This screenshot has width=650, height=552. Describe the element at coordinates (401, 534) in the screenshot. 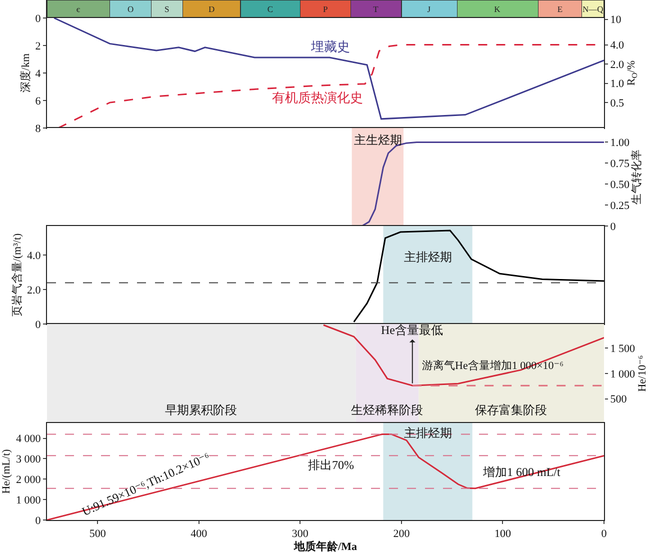

I see `x-tick-label: 200` at that location.